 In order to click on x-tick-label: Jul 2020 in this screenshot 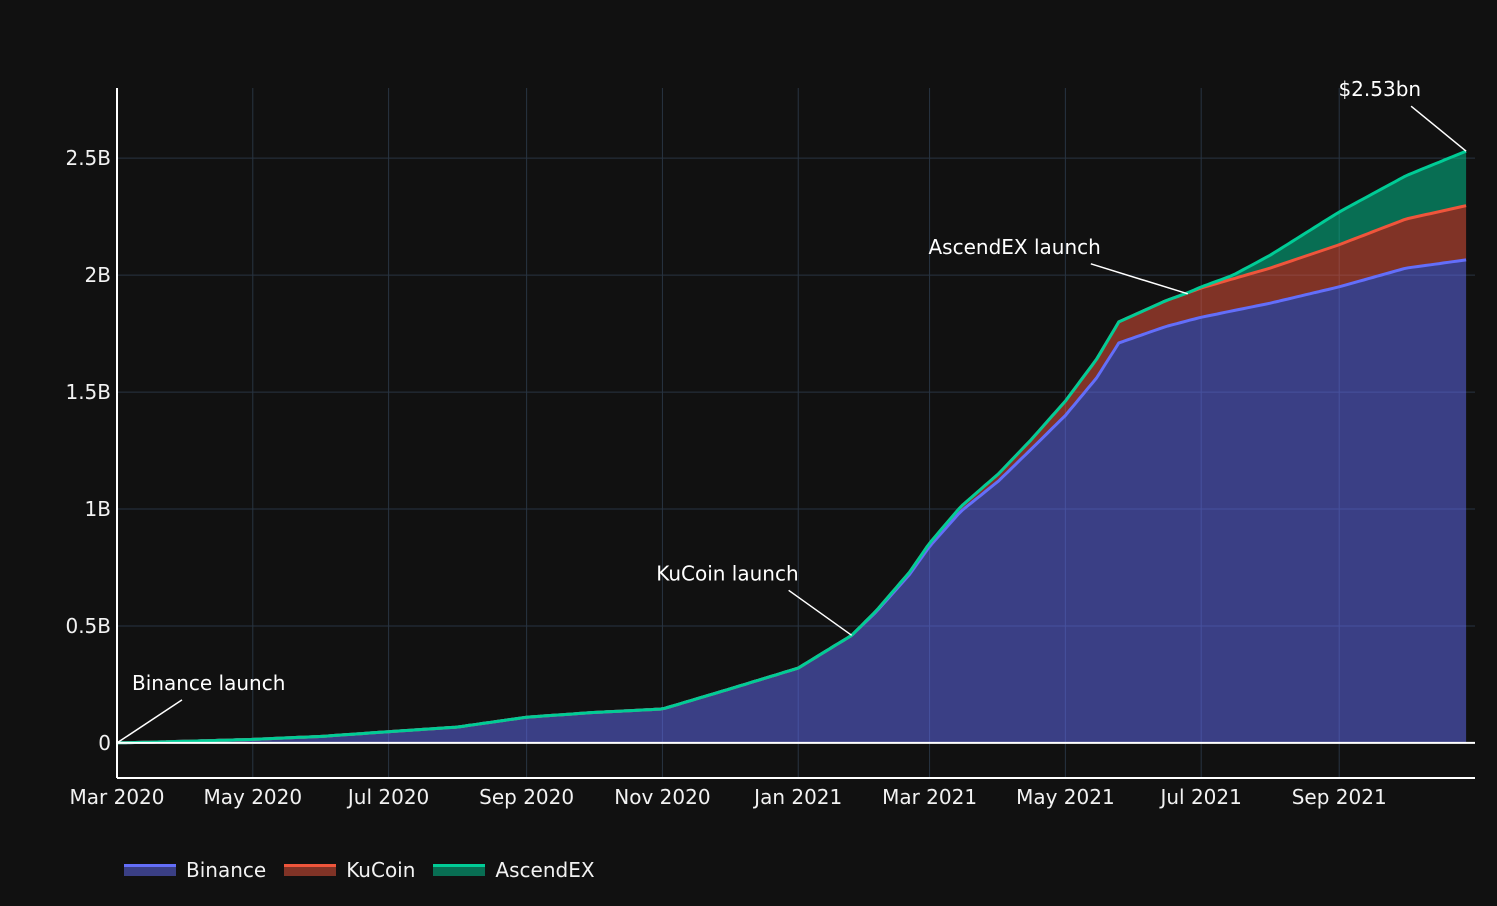, I will do `click(387, 797)`.